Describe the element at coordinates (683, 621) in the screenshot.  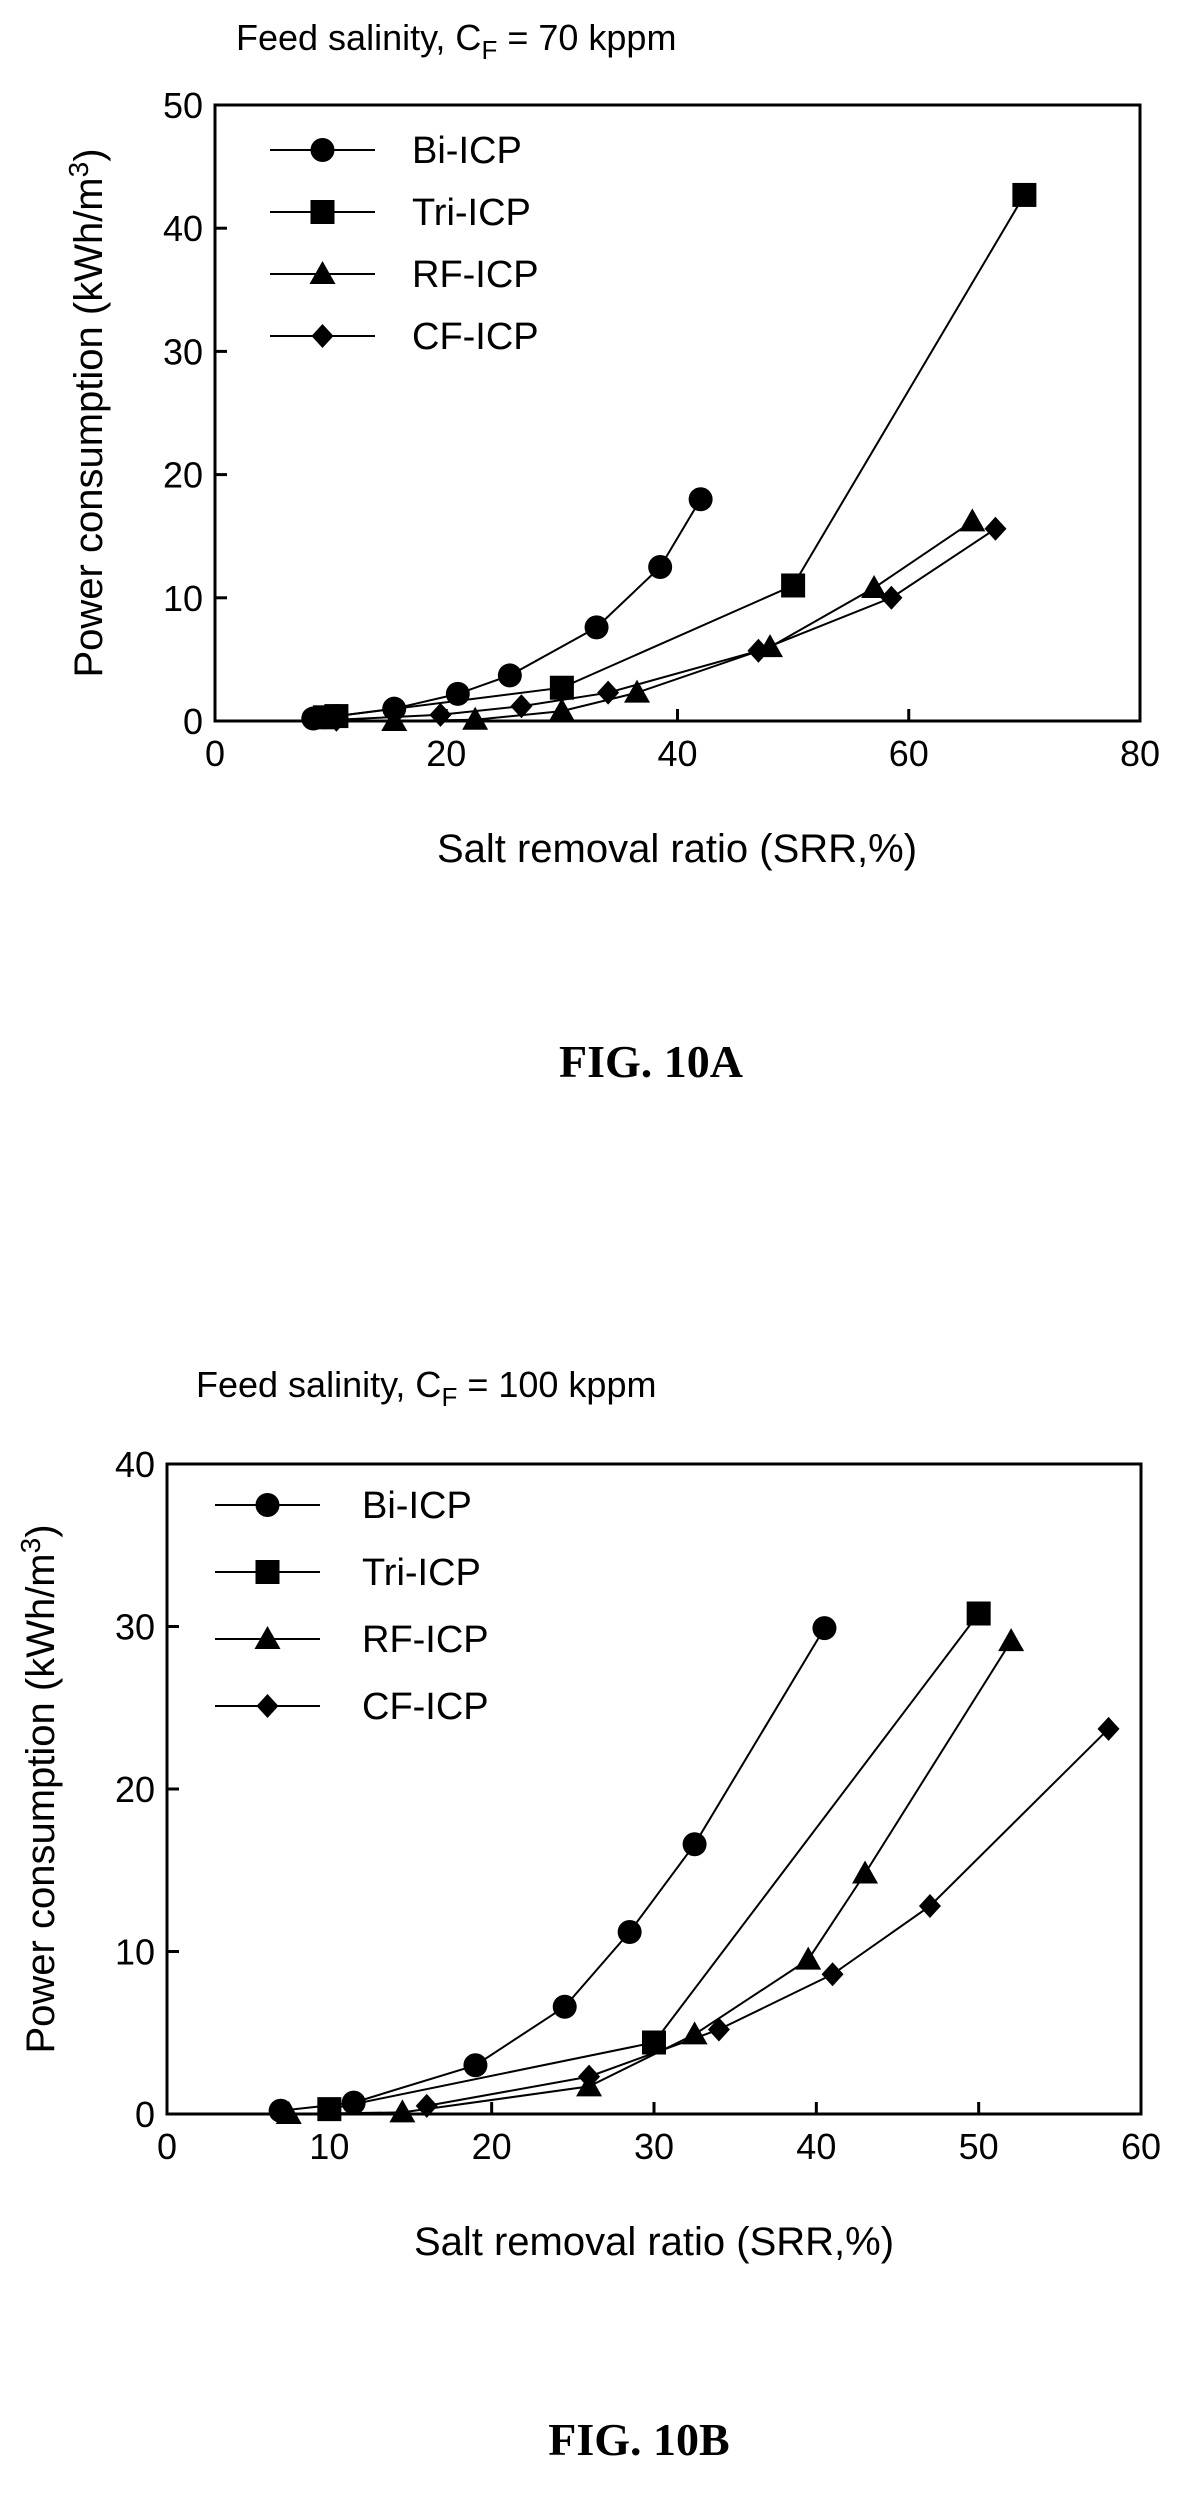
I see `series-line-rf-icp` at that location.